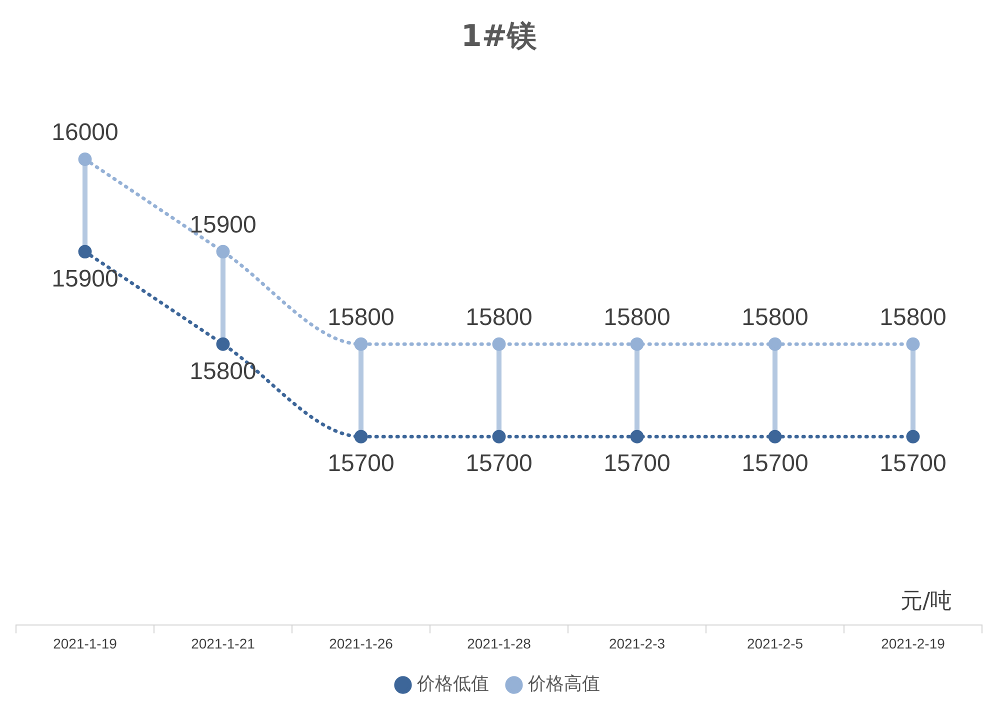 The image size is (994, 712). I want to click on x-tick-label: 2021-2-5, so click(775, 643).